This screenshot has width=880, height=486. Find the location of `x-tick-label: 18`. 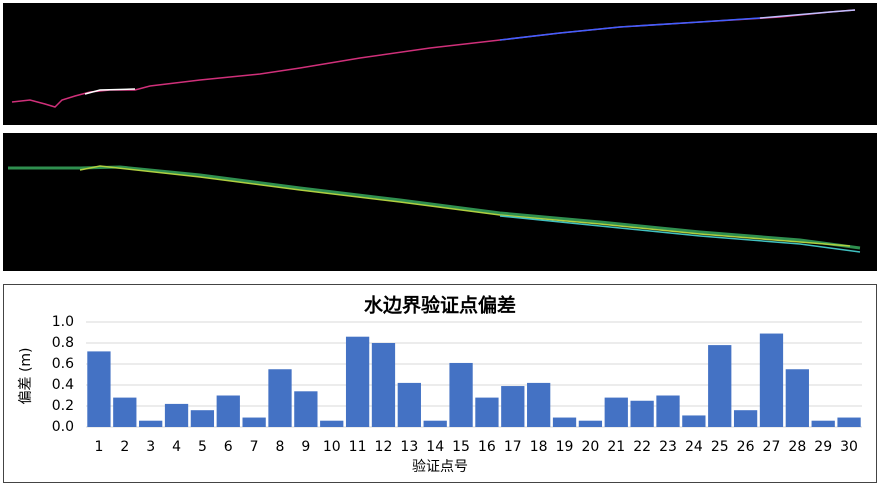

x-tick-label: 18 is located at coordinates (539, 447).